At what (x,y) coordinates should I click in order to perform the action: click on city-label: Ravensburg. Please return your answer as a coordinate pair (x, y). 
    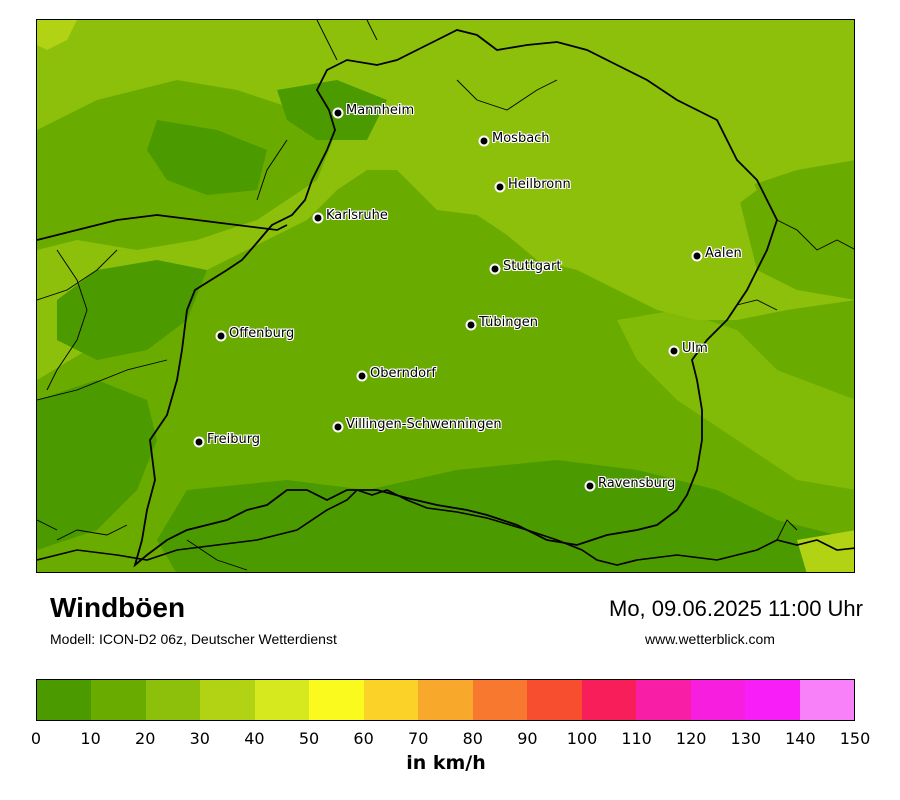
    Looking at the image, I should click on (637, 483).